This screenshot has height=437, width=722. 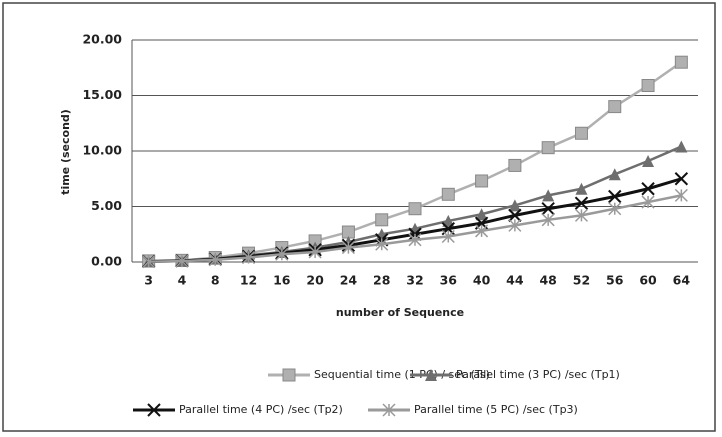 What do you see at coordinates (482, 280) in the screenshot?
I see `x-tick-label: 40` at bounding box center [482, 280].